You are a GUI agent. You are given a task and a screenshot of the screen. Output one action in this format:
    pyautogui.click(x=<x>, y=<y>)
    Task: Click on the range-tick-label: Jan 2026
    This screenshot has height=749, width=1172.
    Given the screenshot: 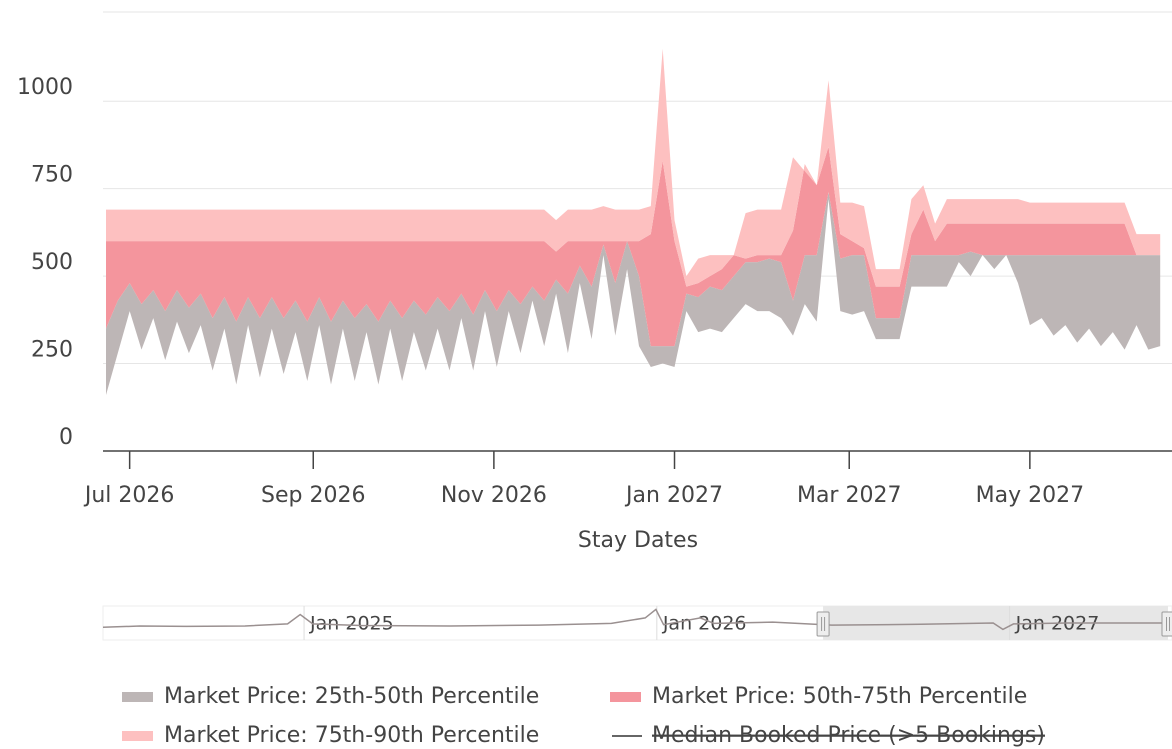 What is the action you would take?
    pyautogui.click(x=704, y=624)
    